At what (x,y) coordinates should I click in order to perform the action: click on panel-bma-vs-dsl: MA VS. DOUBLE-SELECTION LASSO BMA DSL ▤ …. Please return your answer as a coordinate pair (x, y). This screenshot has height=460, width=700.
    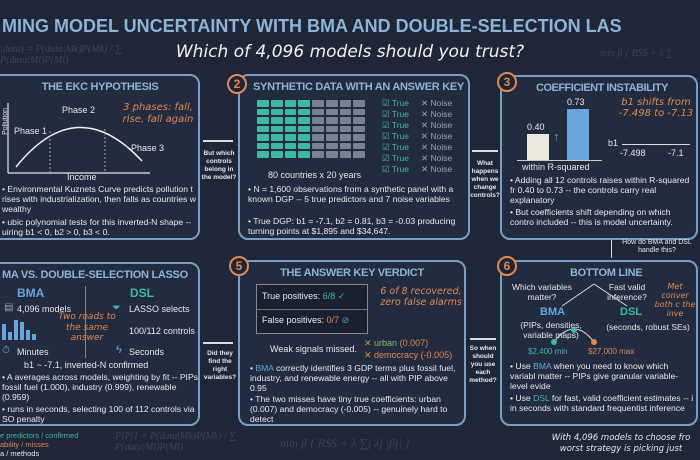
    Looking at the image, I should click on (100, 344).